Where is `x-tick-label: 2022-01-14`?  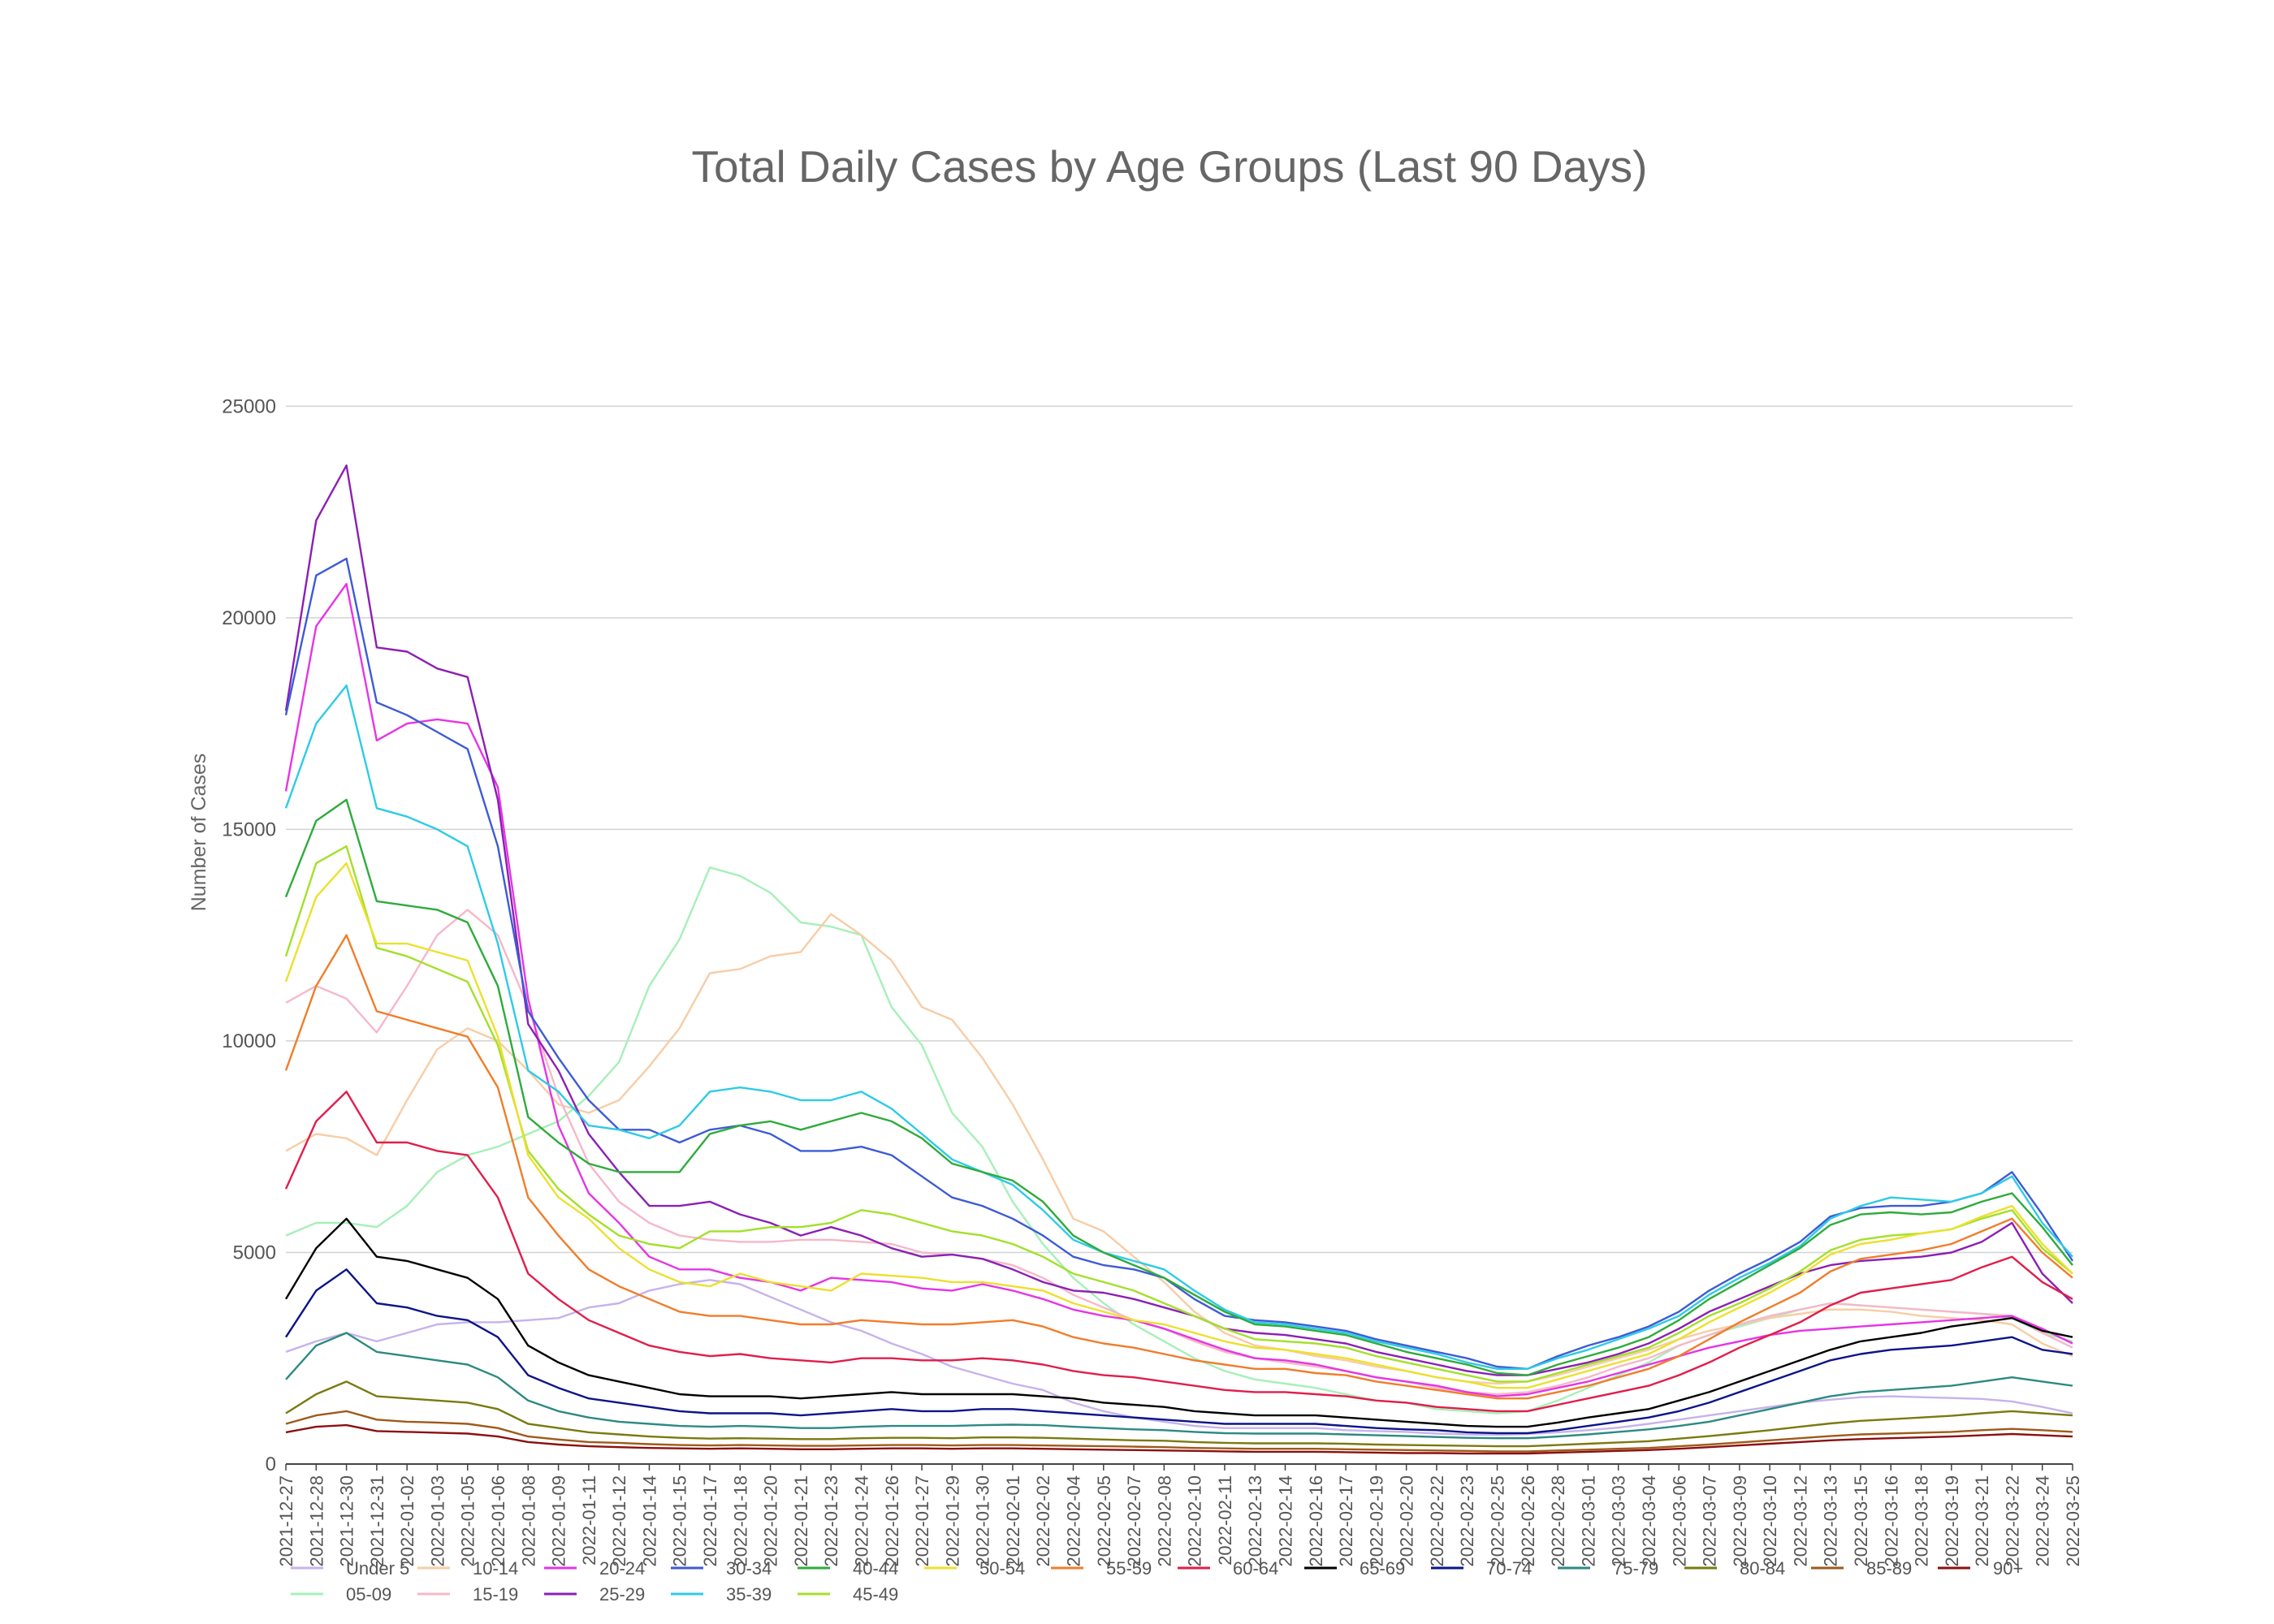
x-tick-label: 2022-01-14 is located at coordinates (649, 1521).